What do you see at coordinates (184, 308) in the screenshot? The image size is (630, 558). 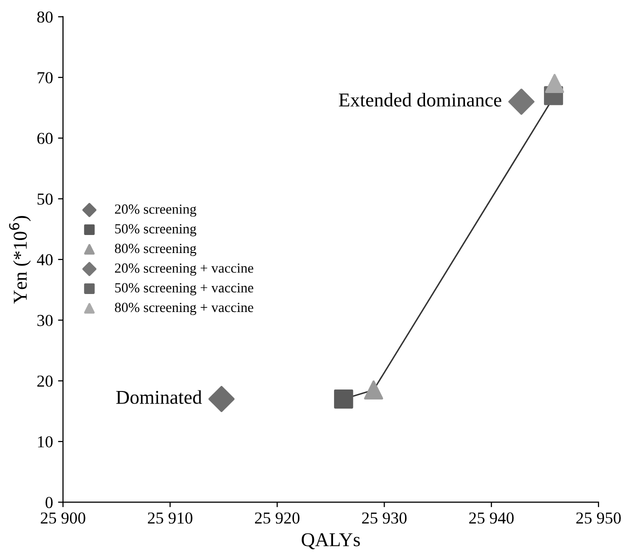 I see `legend-label: 80% screening + vaccine` at bounding box center [184, 308].